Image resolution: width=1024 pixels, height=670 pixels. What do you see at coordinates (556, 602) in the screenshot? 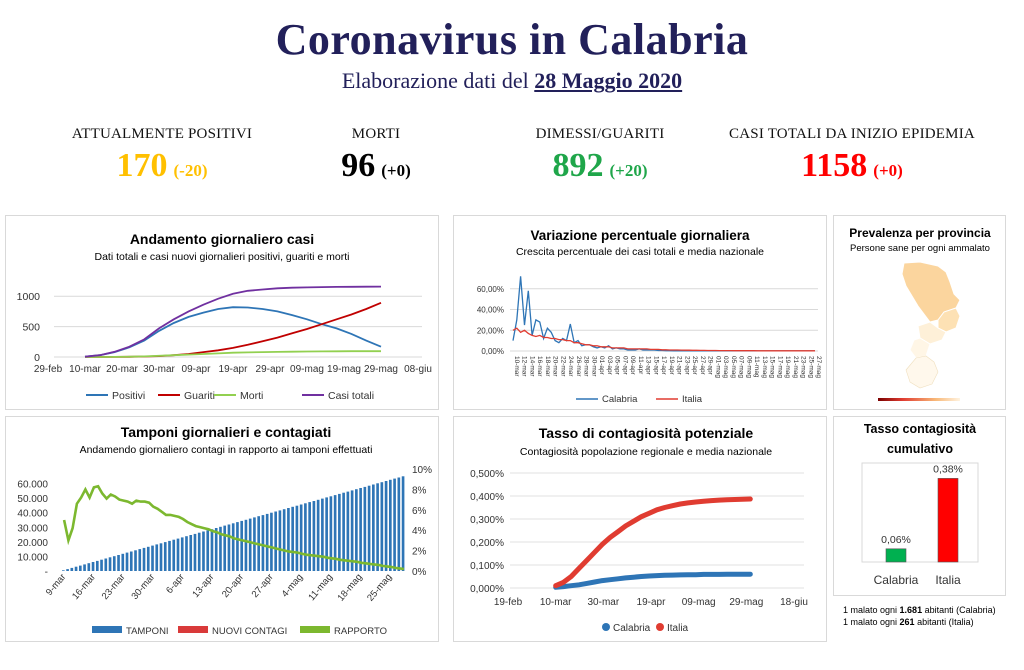
I see `x-tick-label: 10-mar` at bounding box center [556, 602].